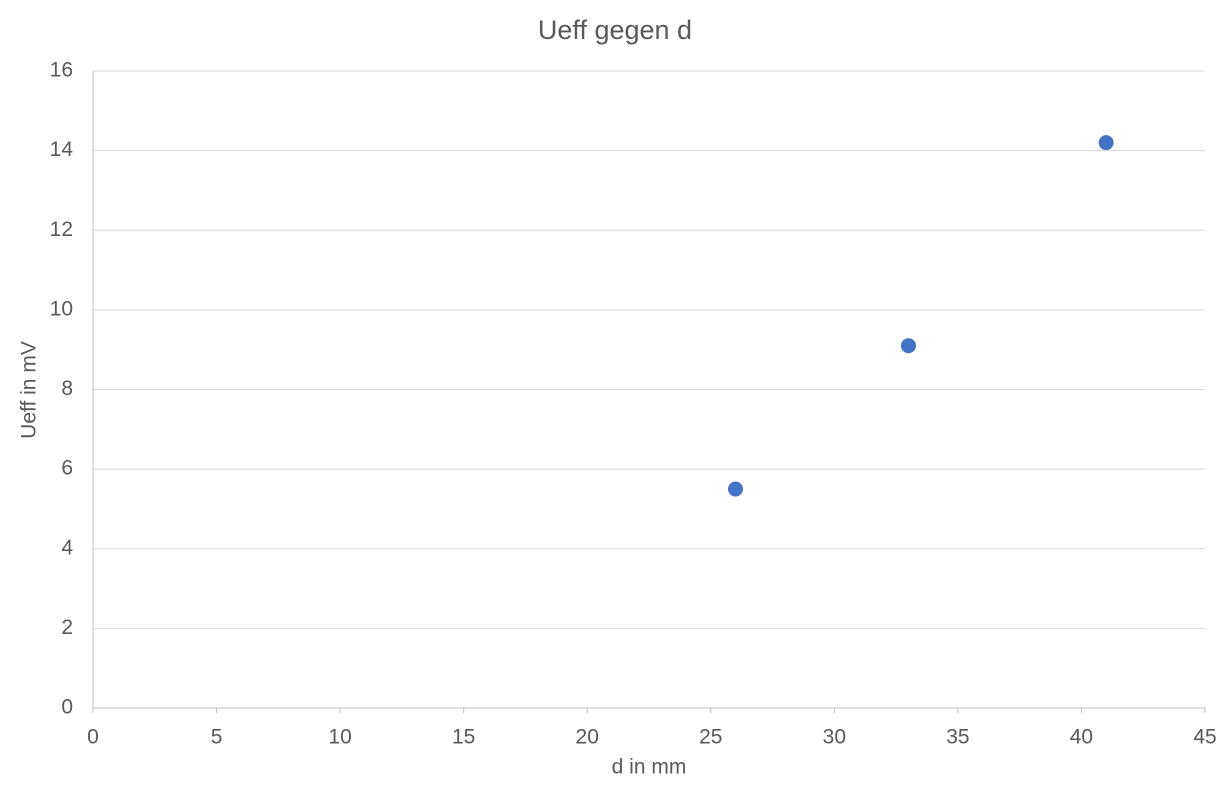  Describe the element at coordinates (1204, 737) in the screenshot. I see `x-tick-label: 45` at that location.